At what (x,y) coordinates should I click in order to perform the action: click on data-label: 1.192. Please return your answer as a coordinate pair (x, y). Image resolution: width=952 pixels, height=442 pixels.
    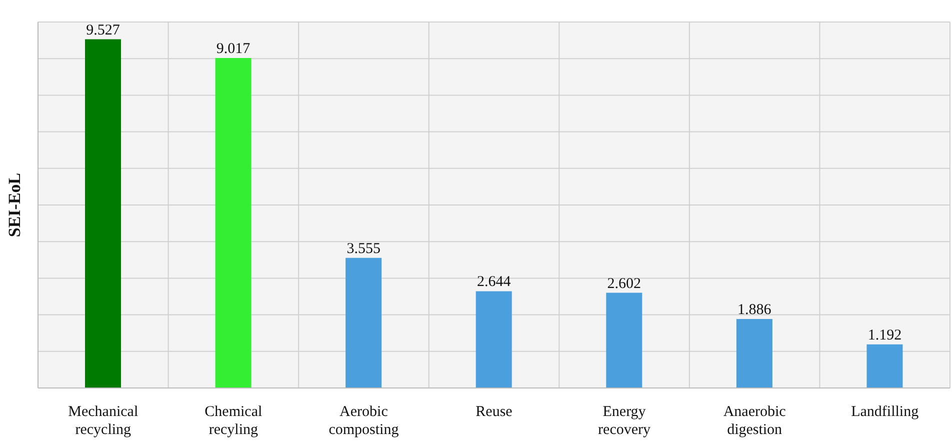
    Looking at the image, I should click on (885, 335).